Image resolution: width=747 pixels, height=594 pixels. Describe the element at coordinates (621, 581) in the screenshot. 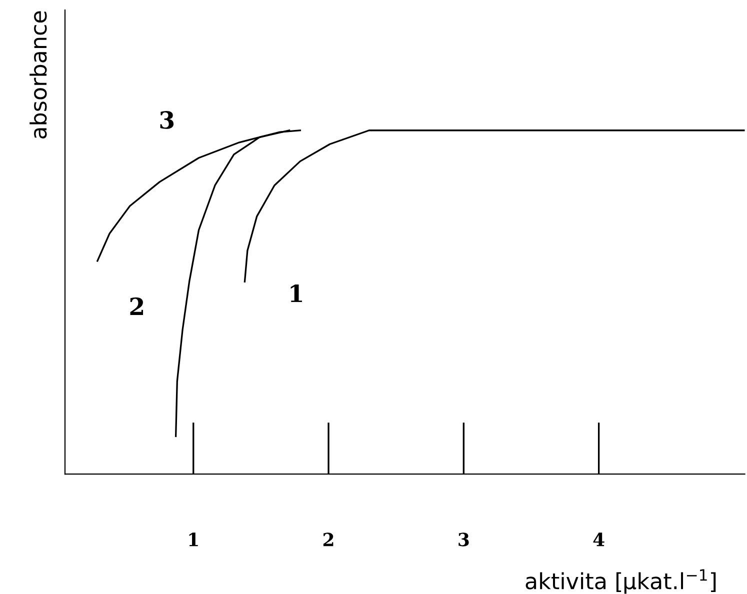

I see `x-axis-title: aktivita [µkat.l$^{−1}$]` at that location.